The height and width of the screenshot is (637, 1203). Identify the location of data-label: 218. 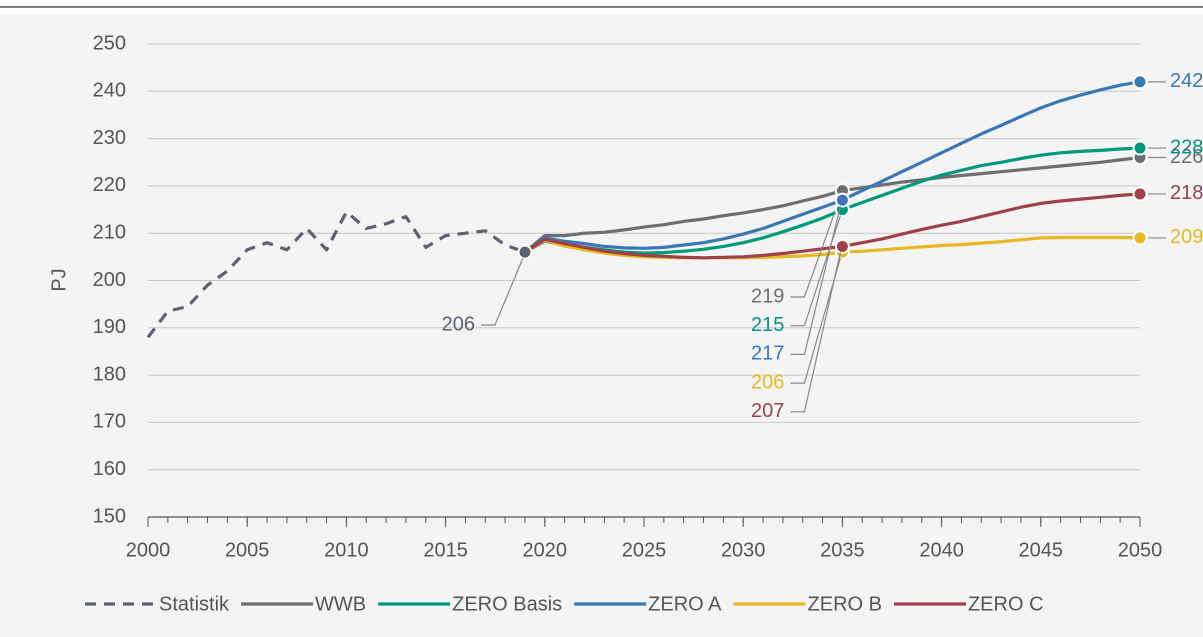
(1186, 193).